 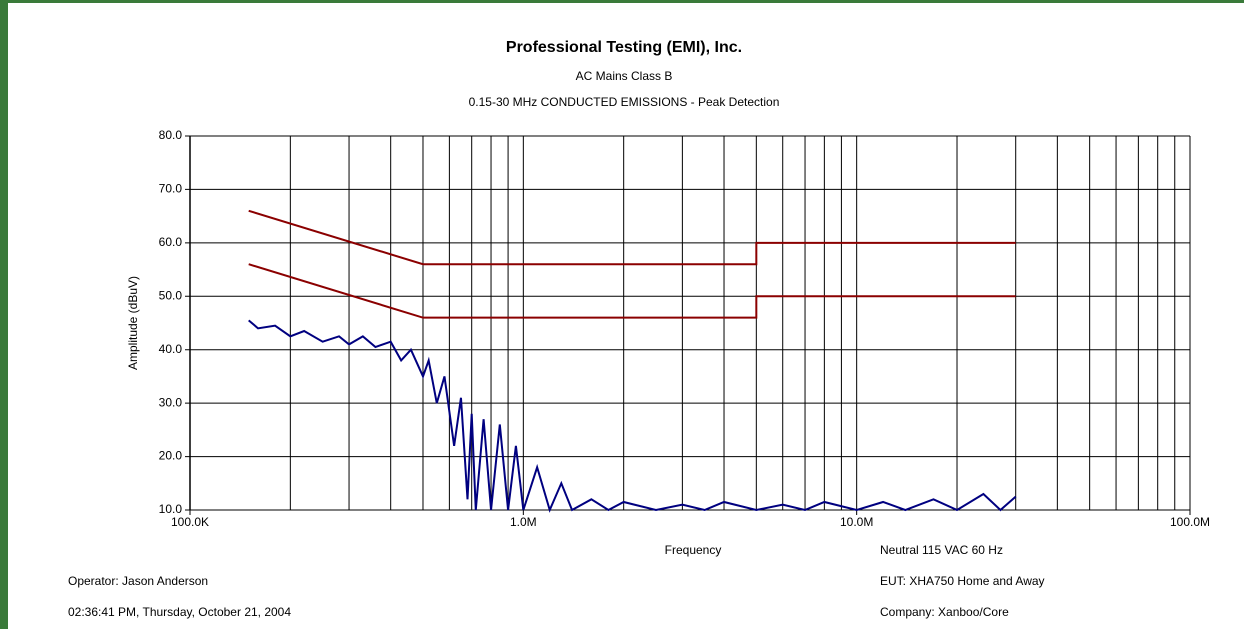 What do you see at coordinates (179, 612) in the screenshot?
I see `annotation: 02:36:41 PM, Thursday, October 21, 2004` at bounding box center [179, 612].